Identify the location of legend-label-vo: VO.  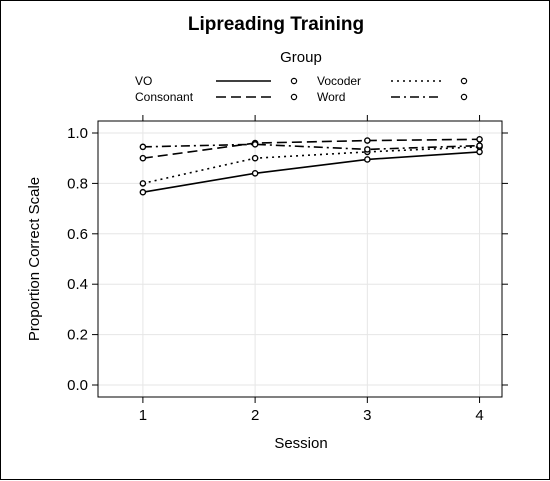
(143, 81).